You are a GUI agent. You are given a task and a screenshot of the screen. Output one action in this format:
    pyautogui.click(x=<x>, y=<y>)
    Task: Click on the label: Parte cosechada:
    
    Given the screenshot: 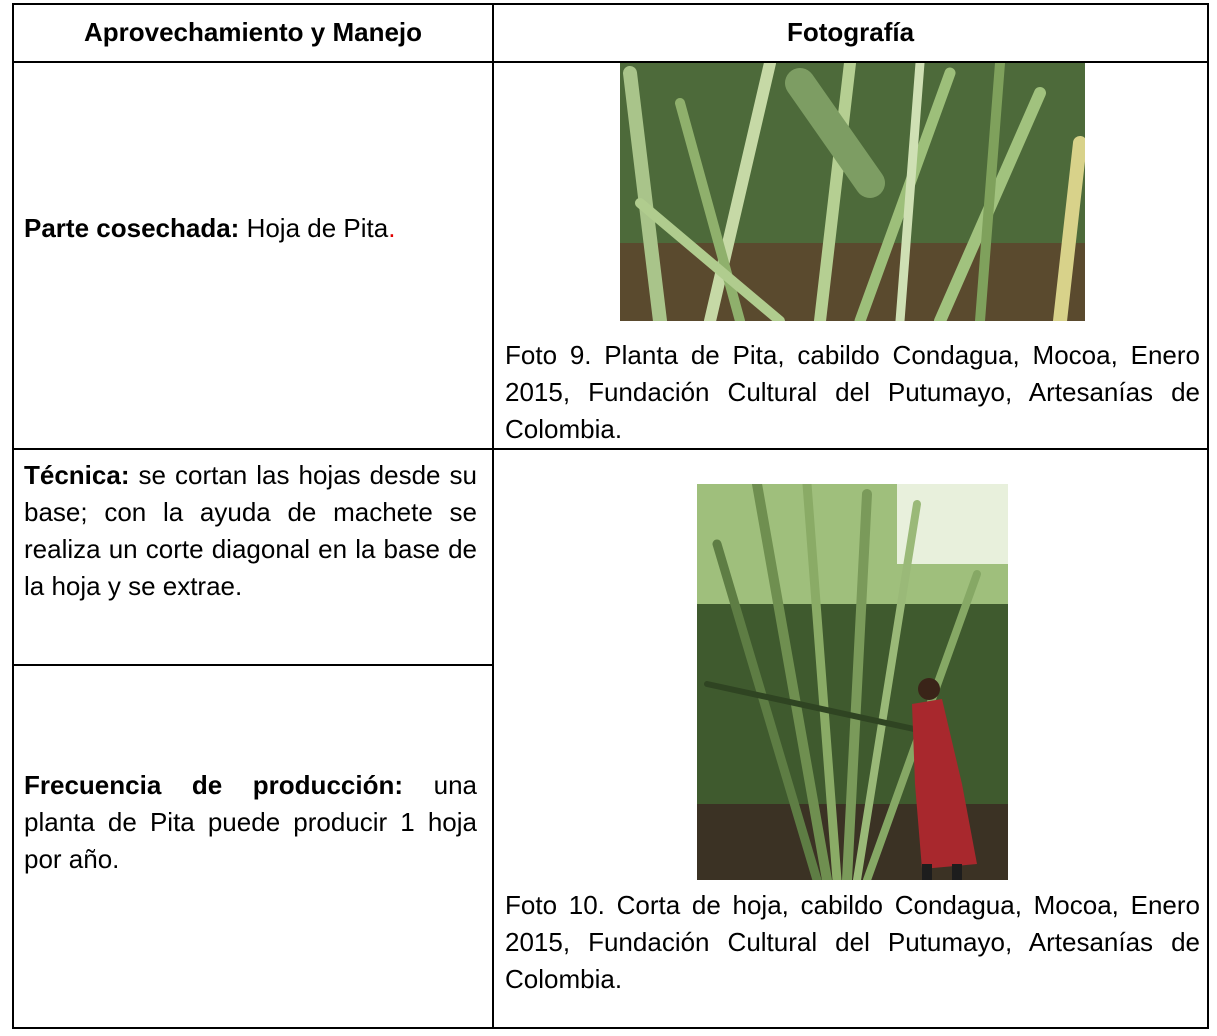 What is the action you would take?
    pyautogui.click(x=132, y=228)
    